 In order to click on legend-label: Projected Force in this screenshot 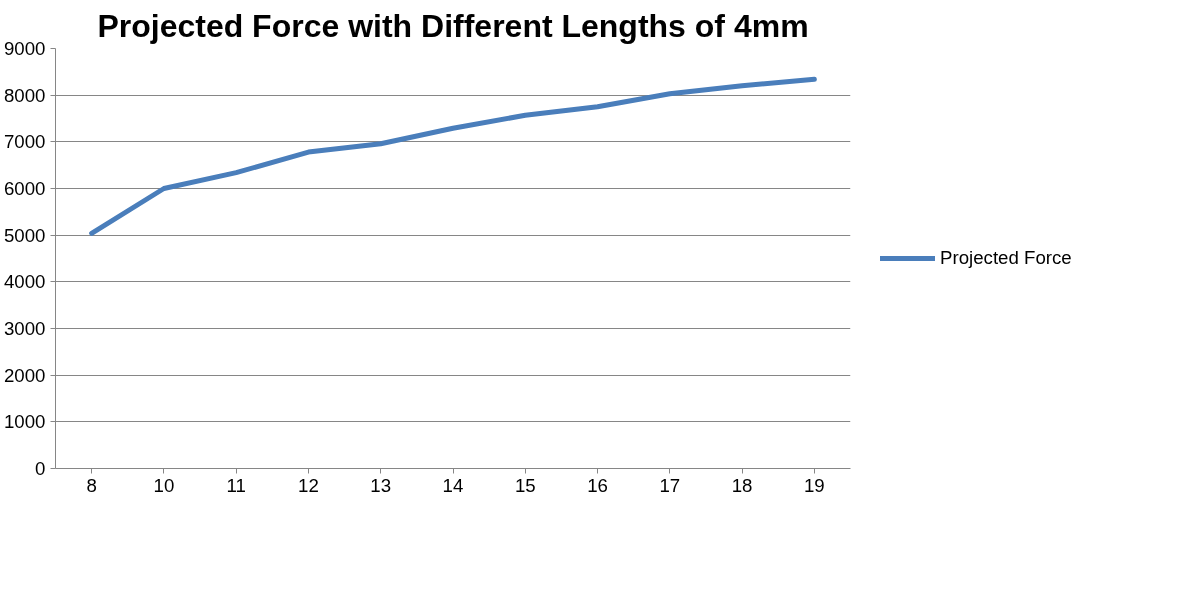, I will do `click(1006, 258)`.